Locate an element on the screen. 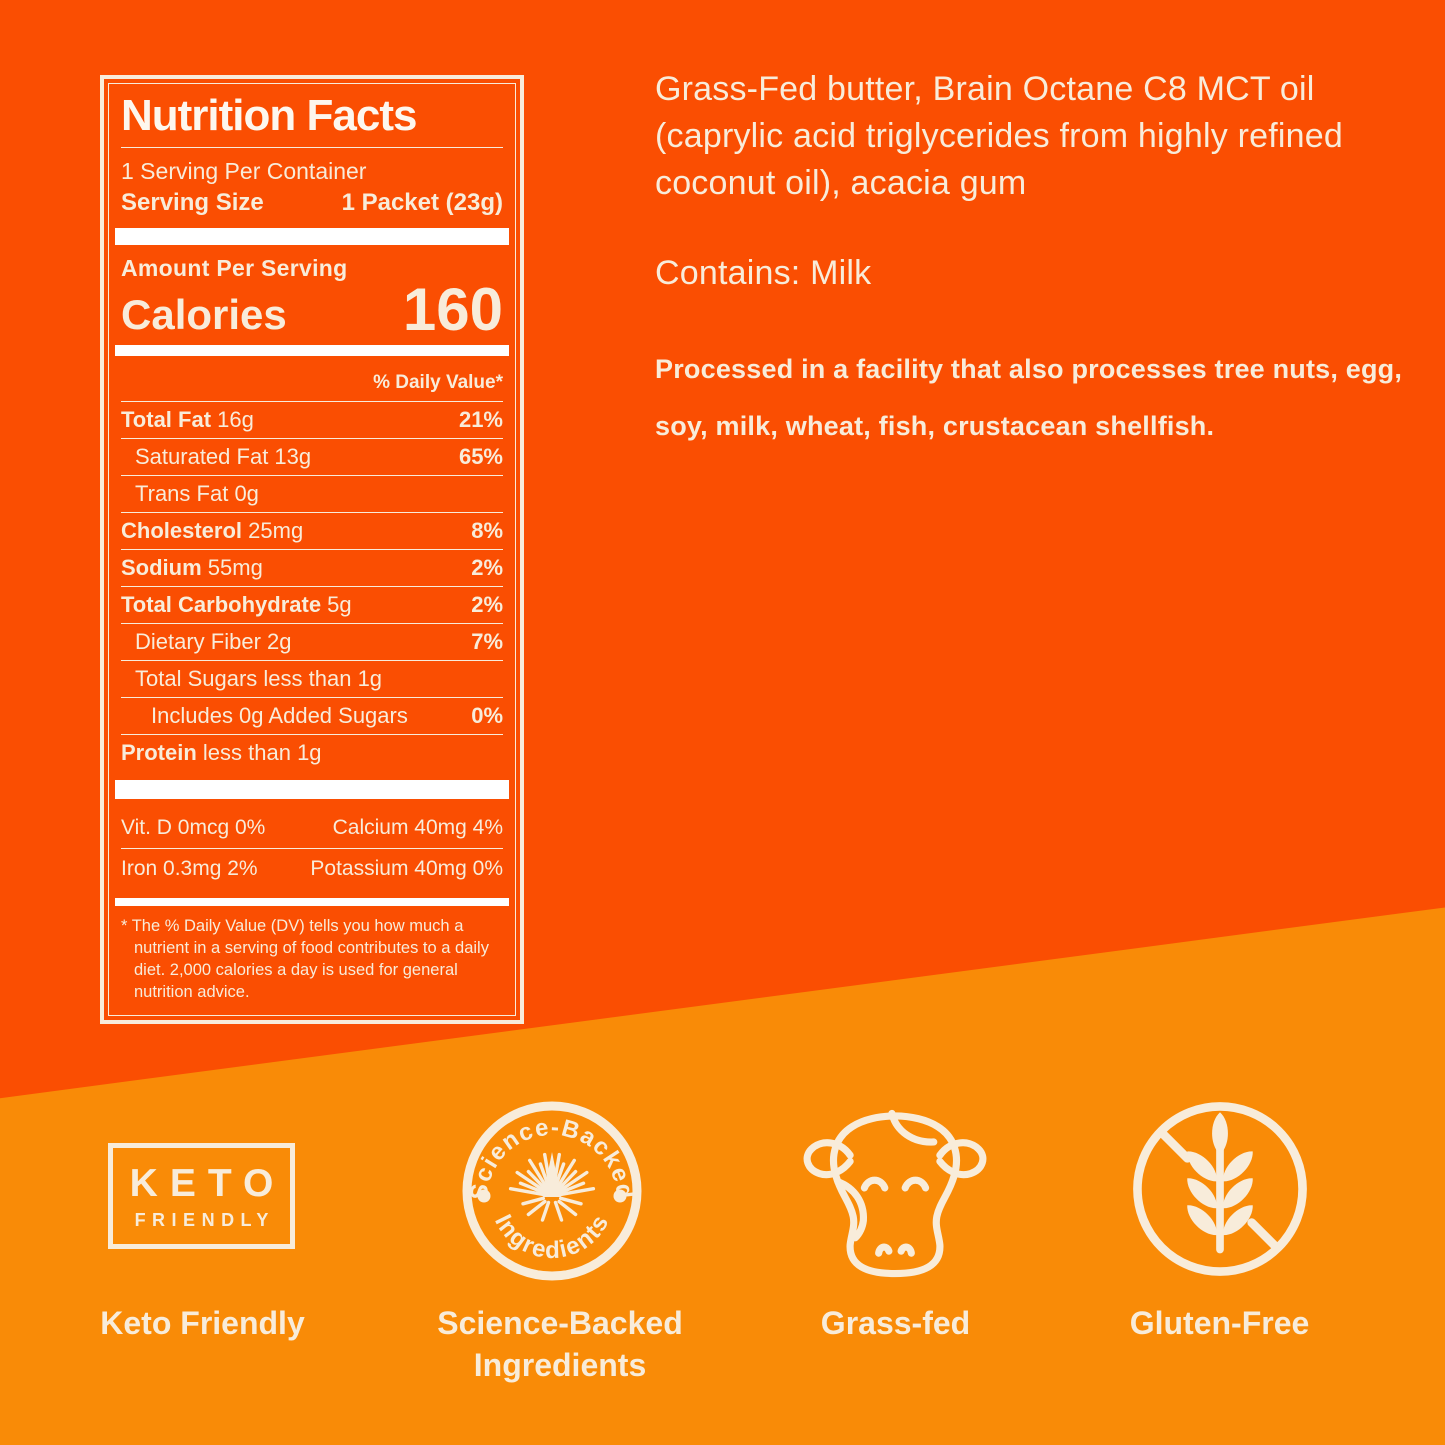 The image size is (1445, 1445). nutrition-facts-title: Nutrition Facts is located at coordinates (269, 115).